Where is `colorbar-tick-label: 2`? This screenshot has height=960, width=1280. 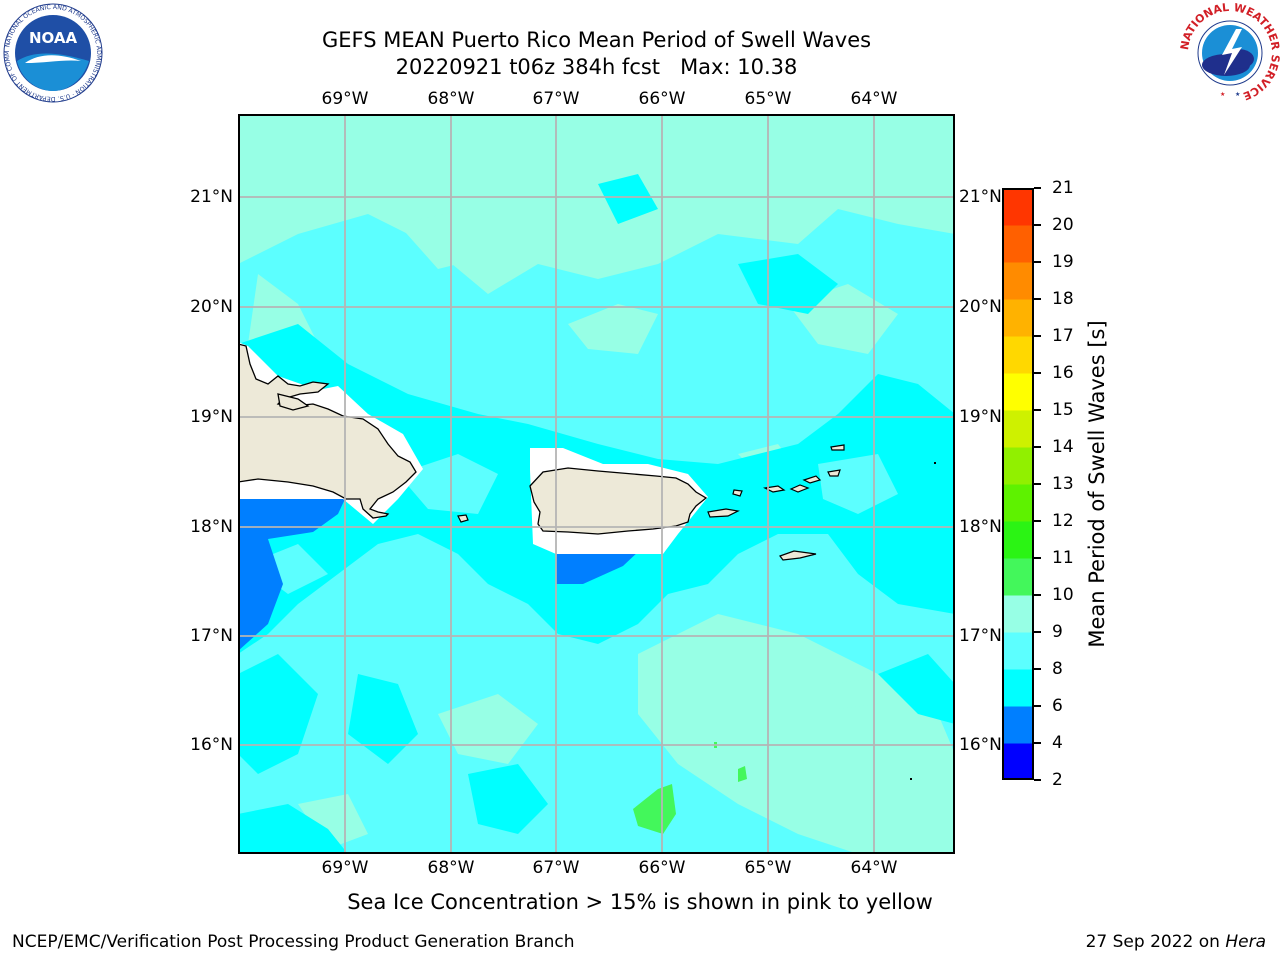
colorbar-tick-label: 2 is located at coordinates (1057, 780).